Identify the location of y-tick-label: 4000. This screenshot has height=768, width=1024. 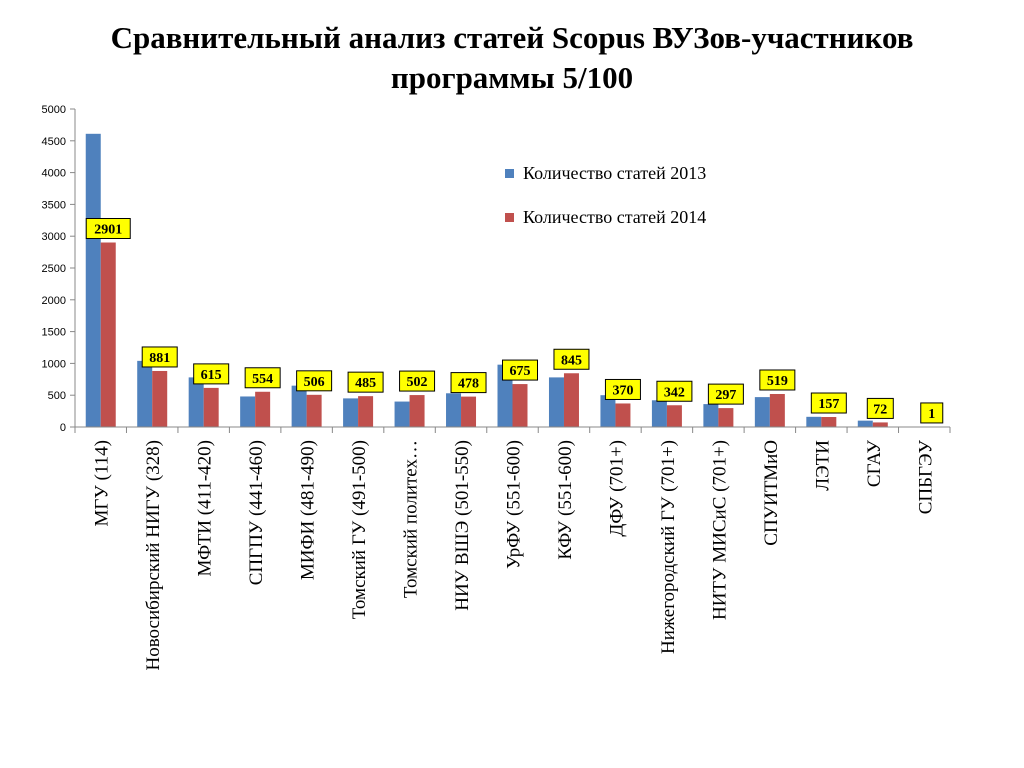
(54, 174).